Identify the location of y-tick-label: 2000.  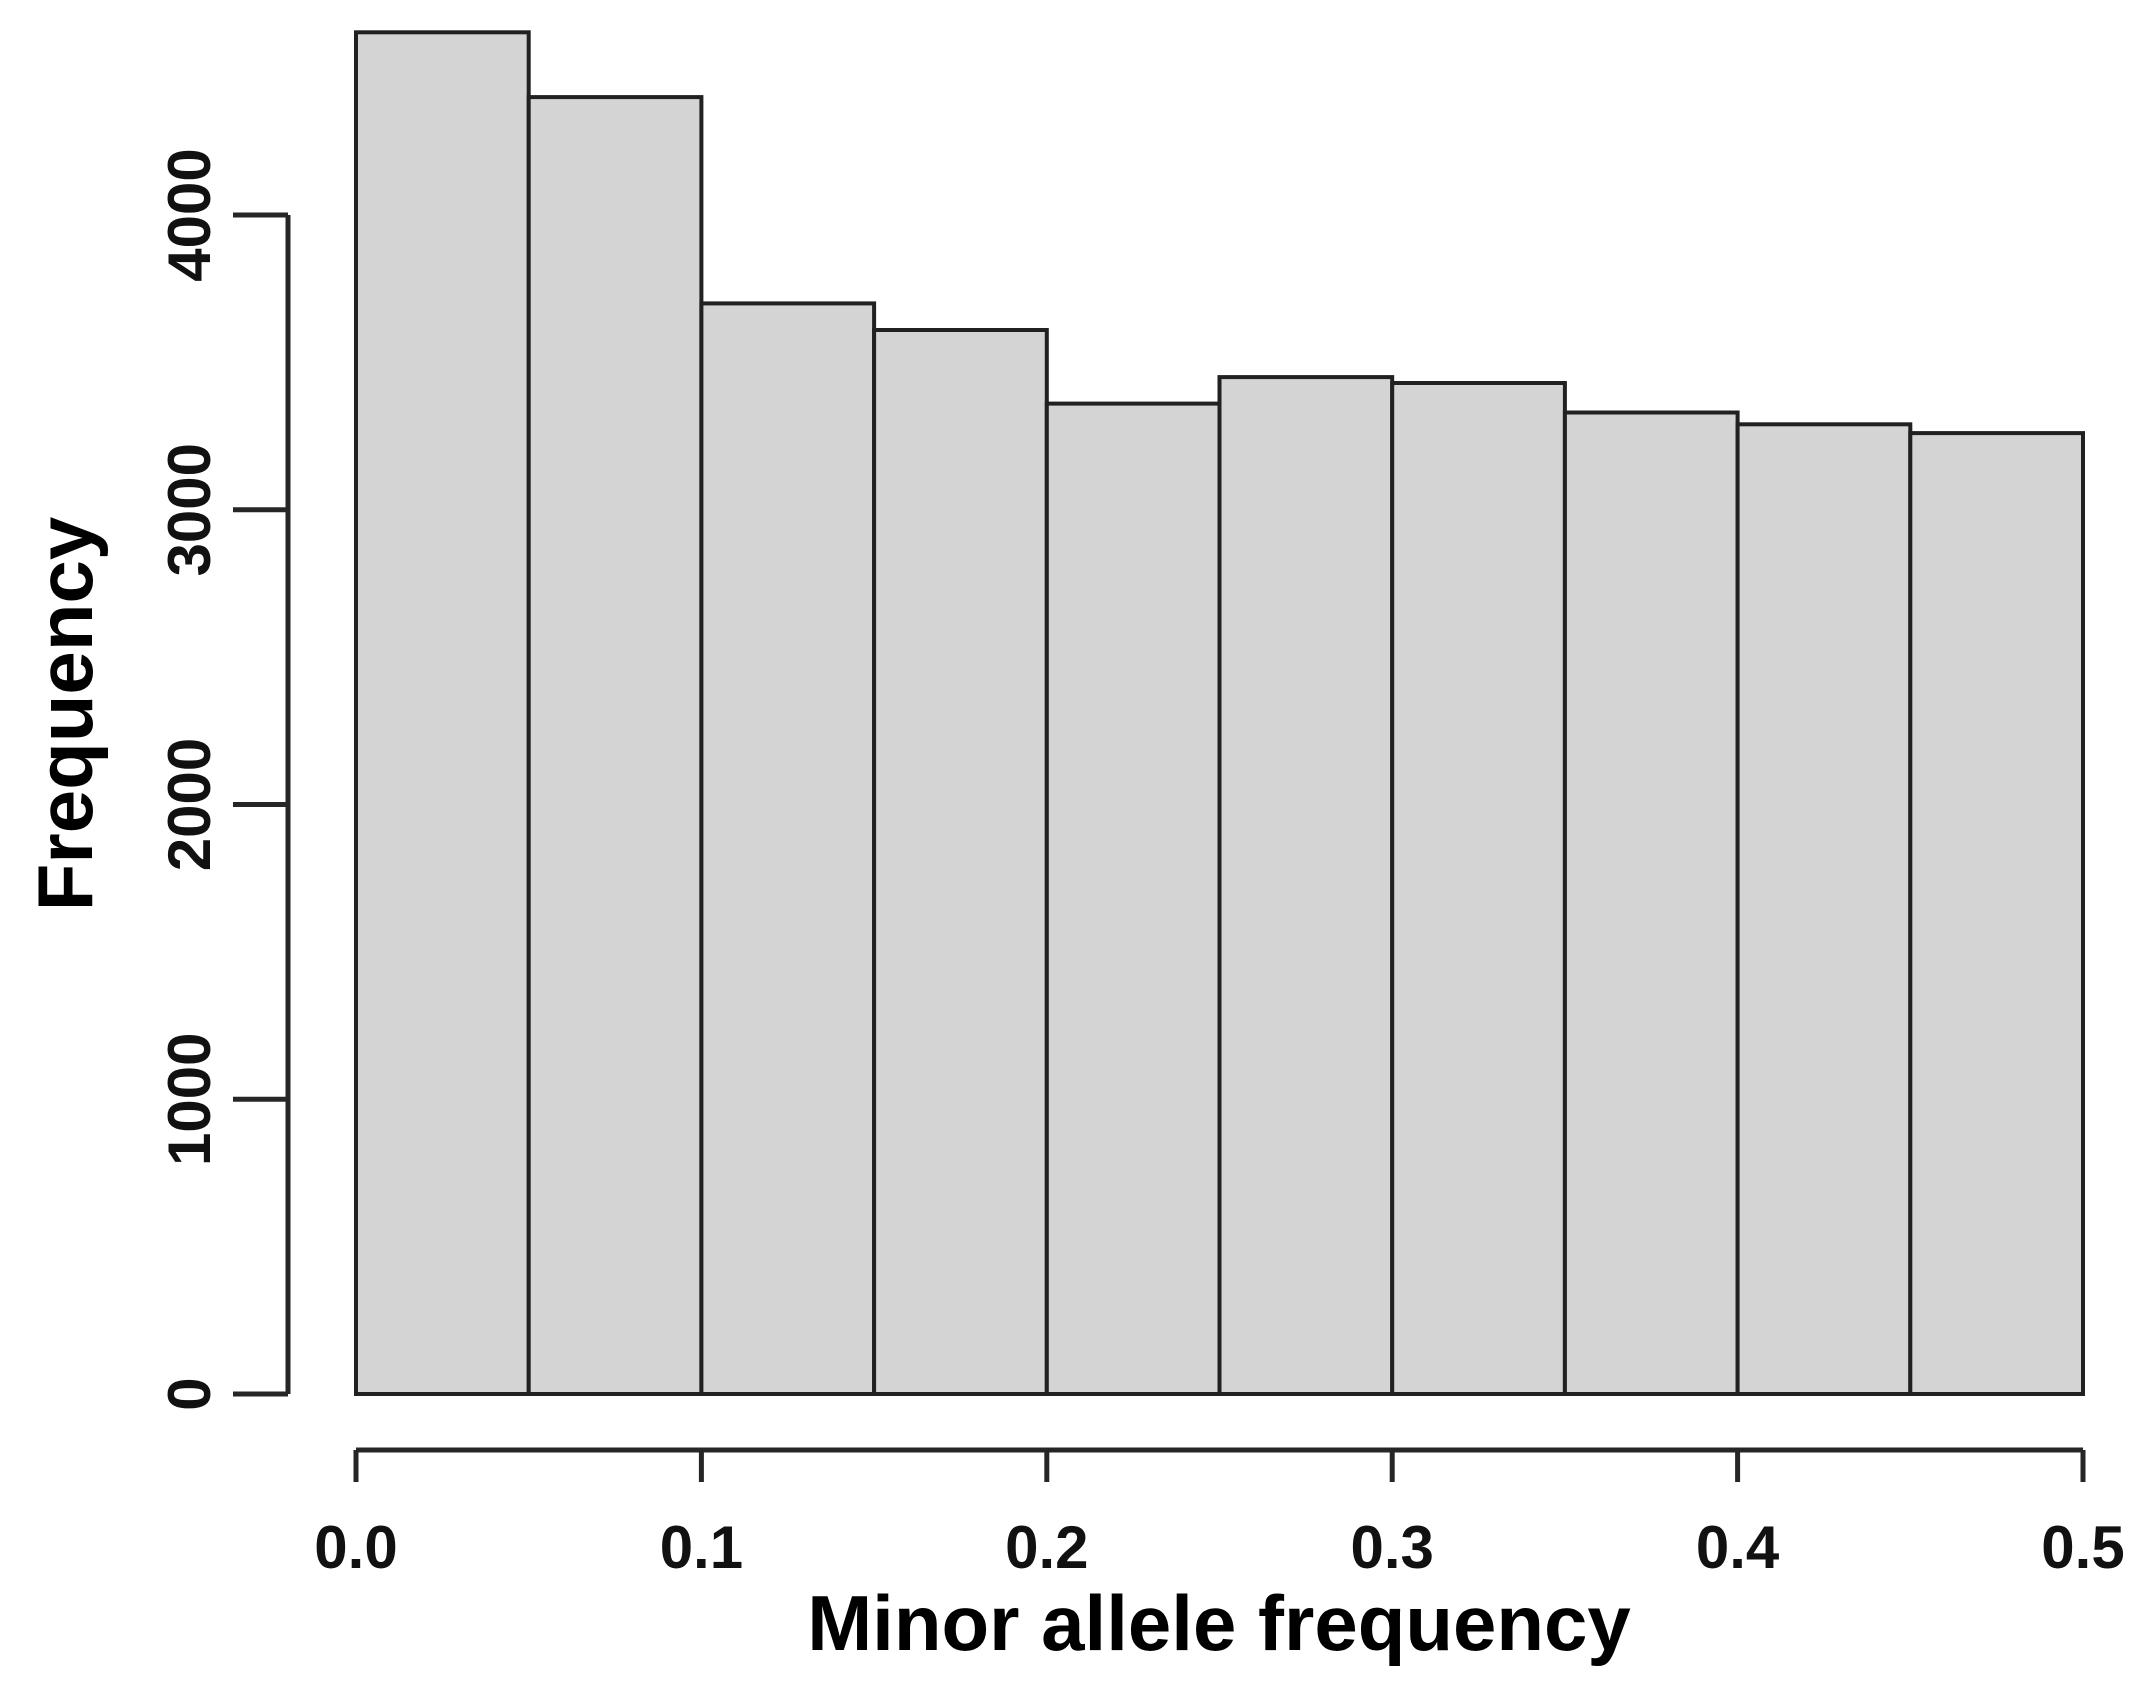
(189, 804).